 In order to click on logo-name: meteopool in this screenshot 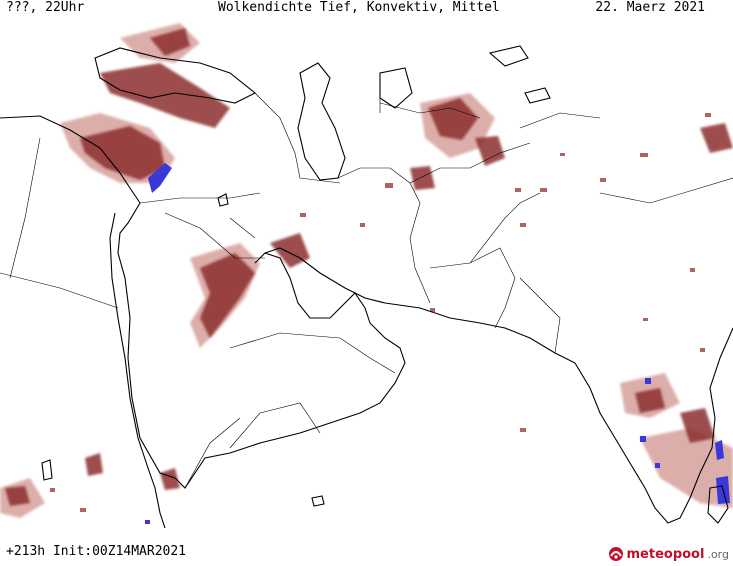, I will do `click(665, 554)`.